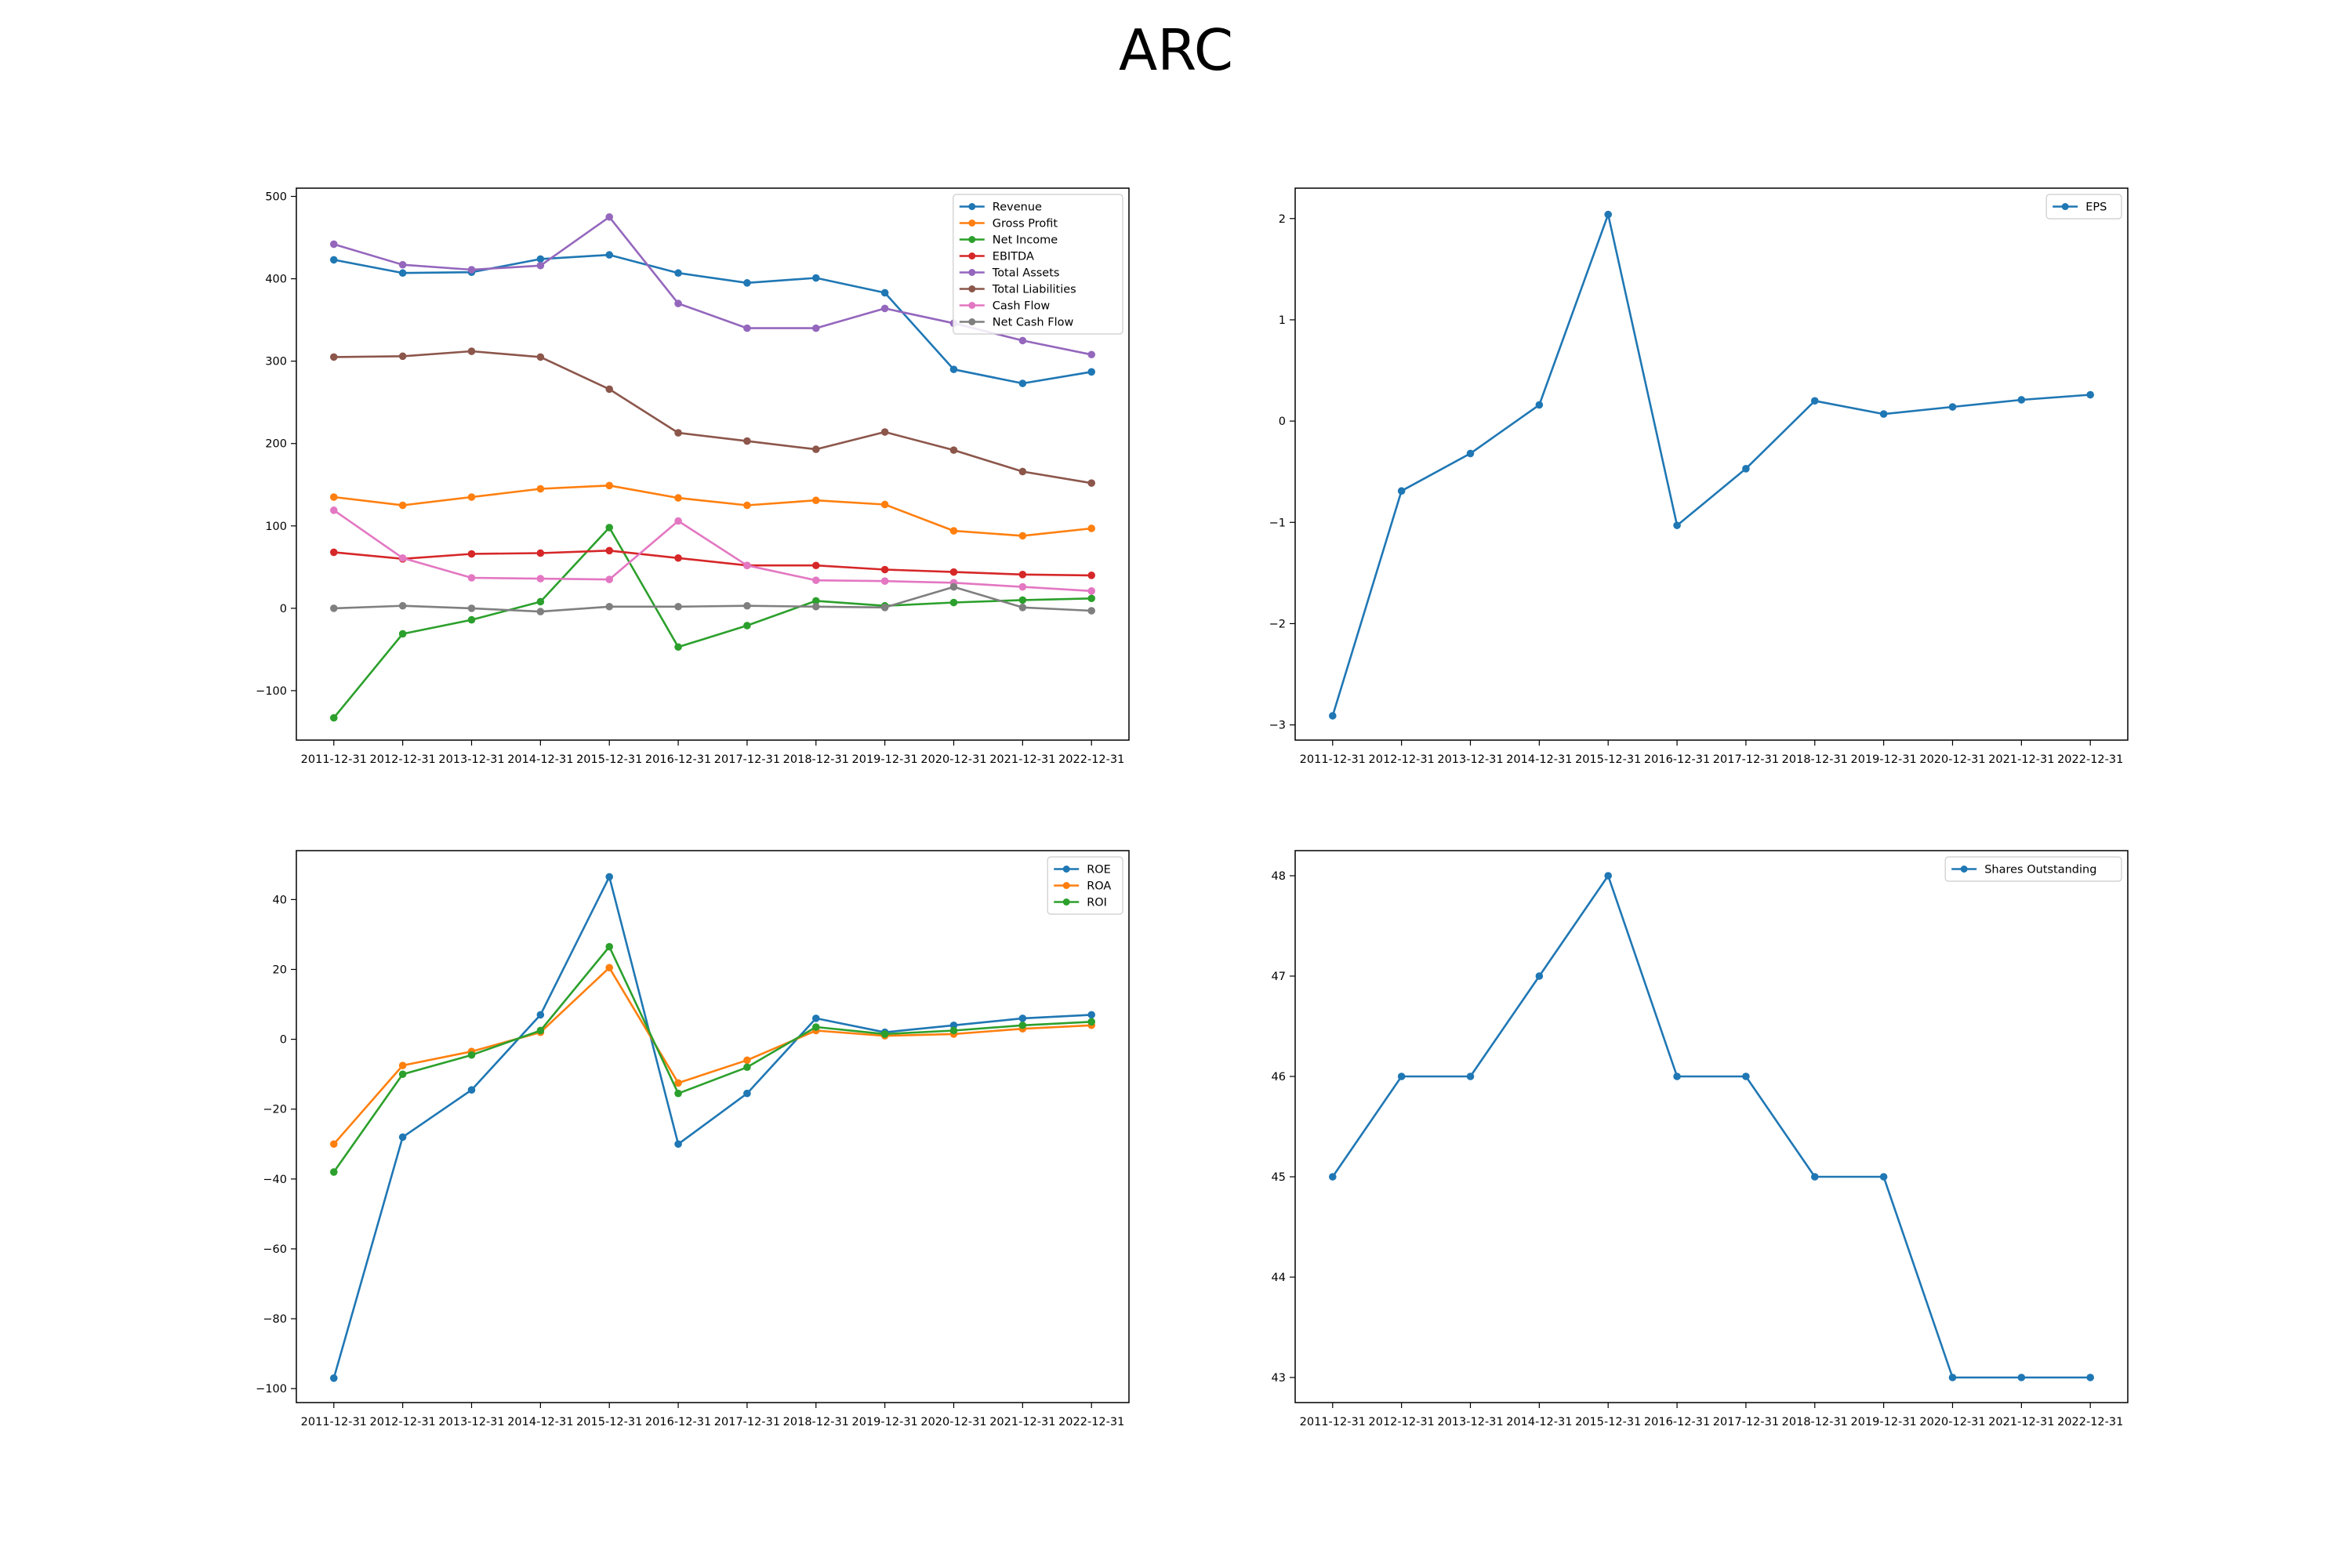  I want to click on y-tick-label: 1, so click(1282, 320).